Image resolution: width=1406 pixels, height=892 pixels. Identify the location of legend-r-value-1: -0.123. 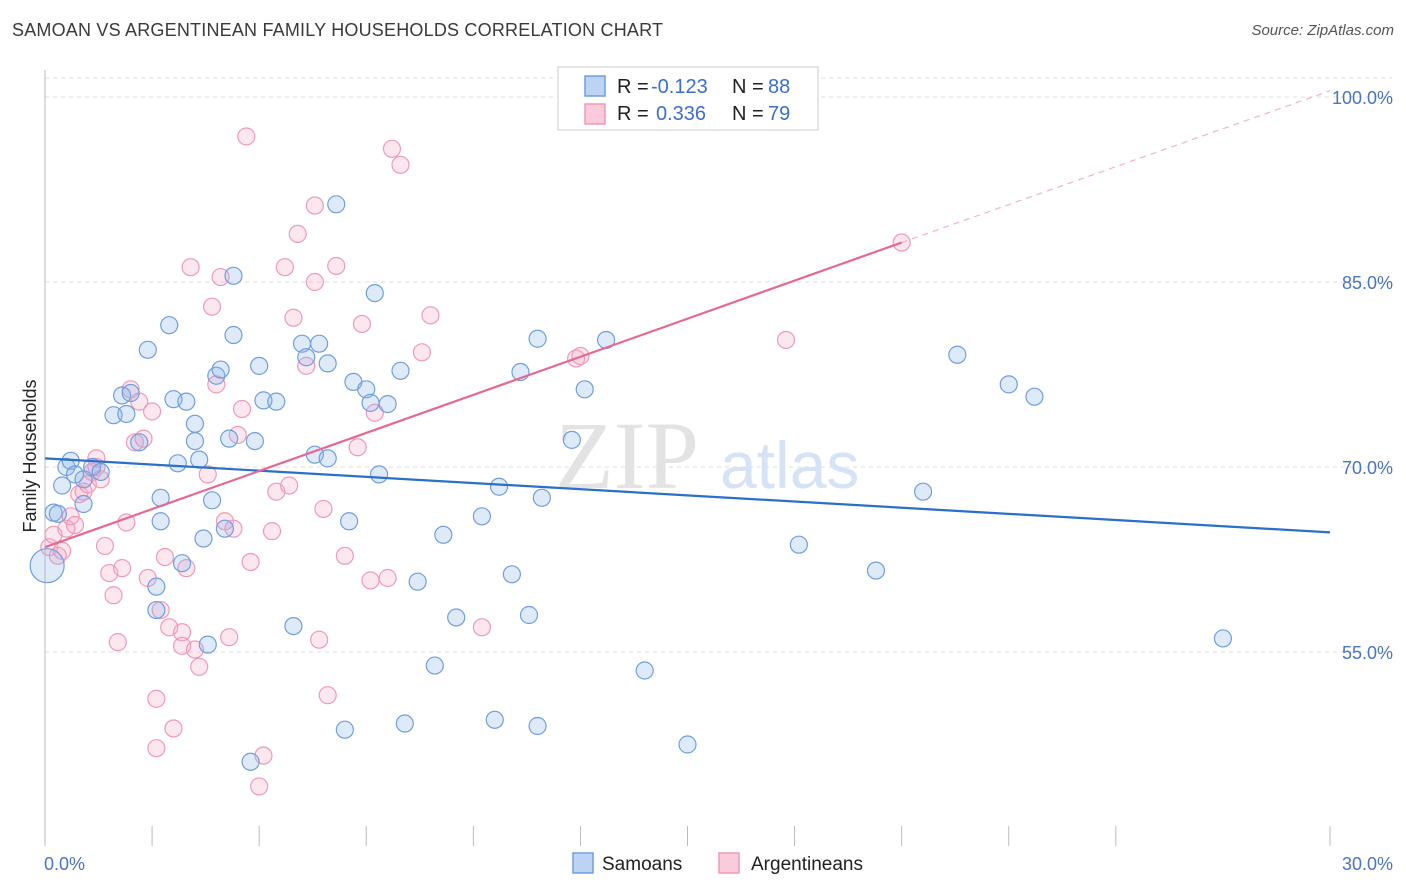
(679, 87).